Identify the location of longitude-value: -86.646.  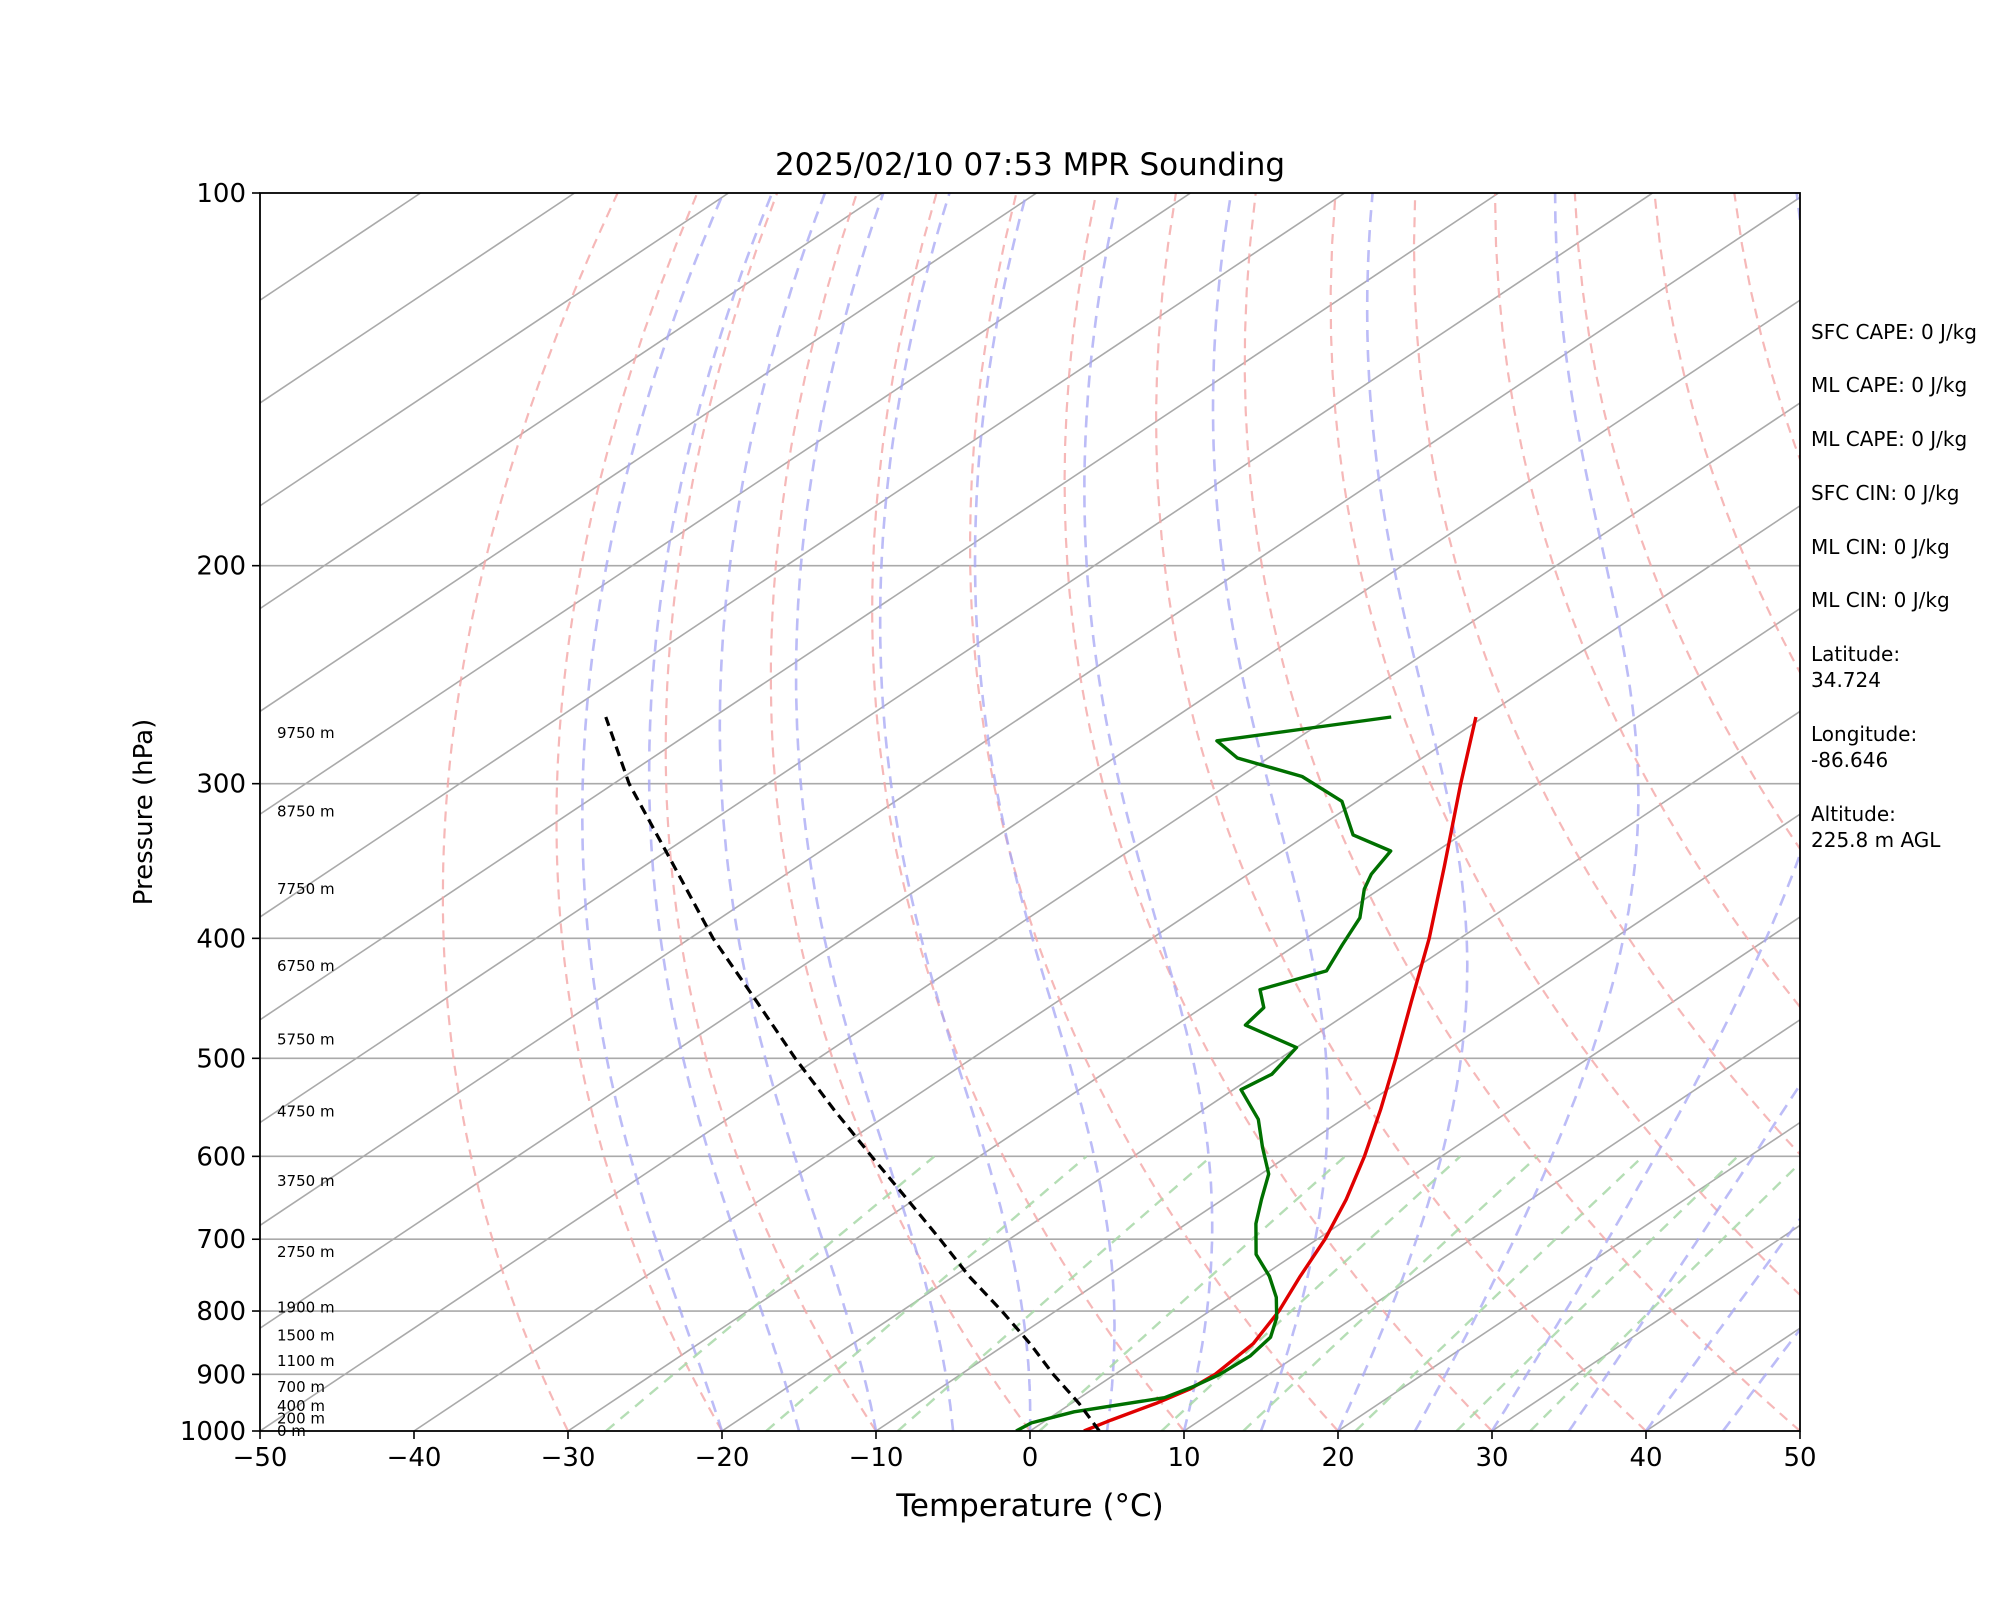
(1850, 760).